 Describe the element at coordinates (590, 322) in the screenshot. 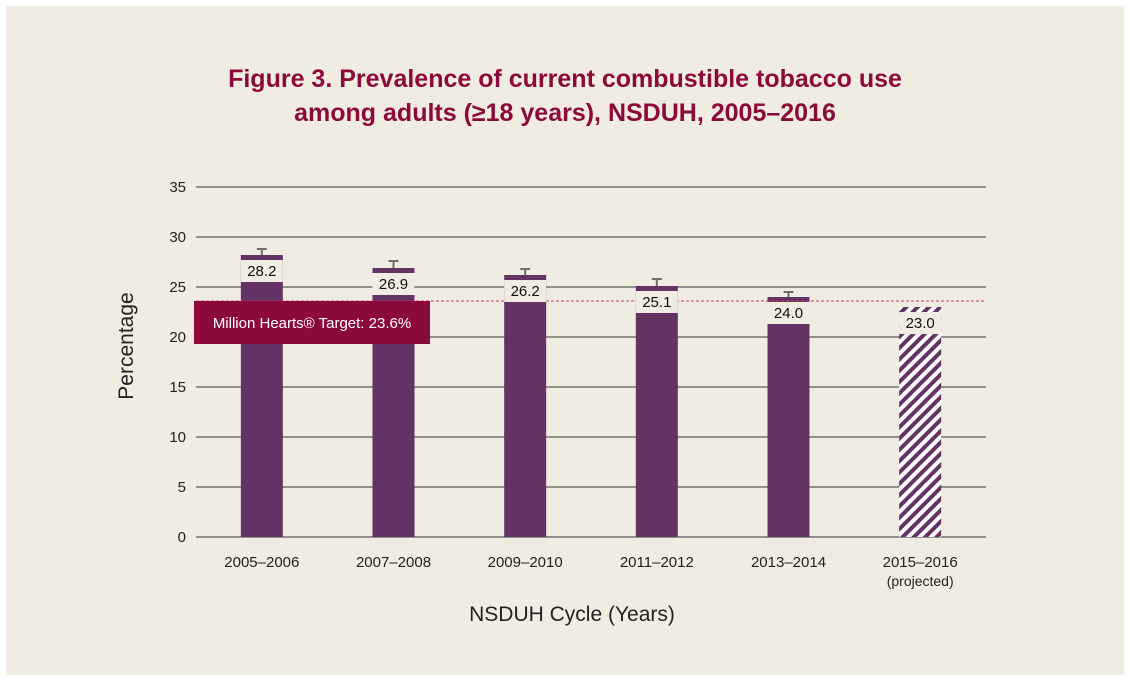

I see `target-line-group: Million Hearts® Target: 23.6%` at that location.